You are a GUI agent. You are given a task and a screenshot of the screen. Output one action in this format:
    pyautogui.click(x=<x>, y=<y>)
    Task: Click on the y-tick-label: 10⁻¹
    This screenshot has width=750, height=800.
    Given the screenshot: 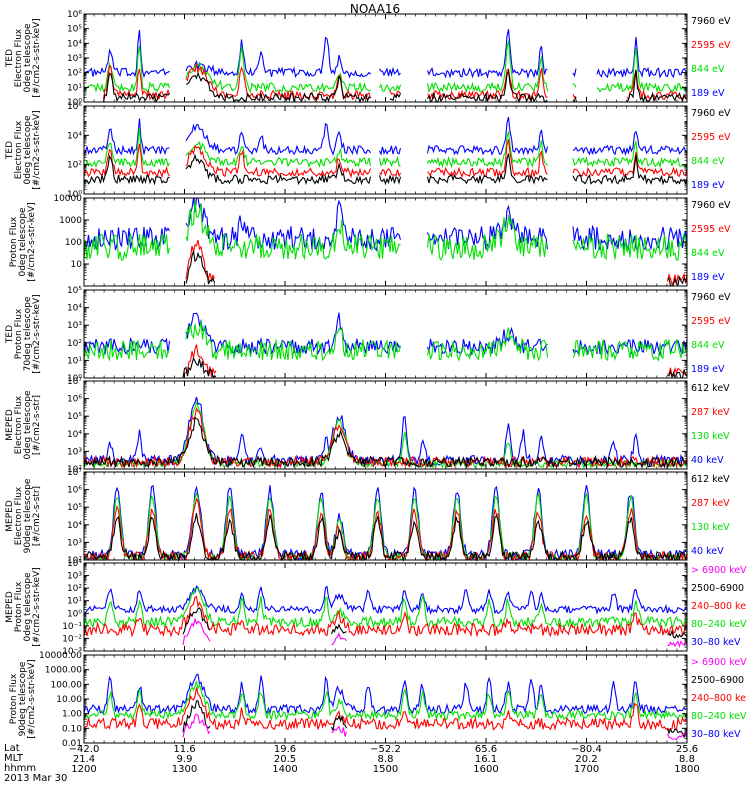 What is the action you would take?
    pyautogui.click(x=72, y=627)
    